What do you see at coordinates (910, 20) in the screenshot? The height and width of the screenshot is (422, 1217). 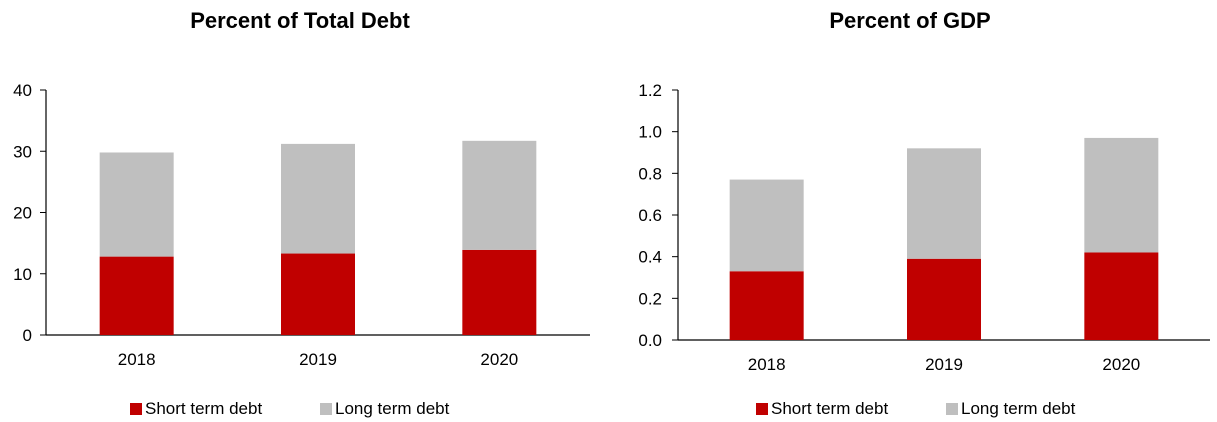 I see `chart-title: Percent of GDP` at bounding box center [910, 20].